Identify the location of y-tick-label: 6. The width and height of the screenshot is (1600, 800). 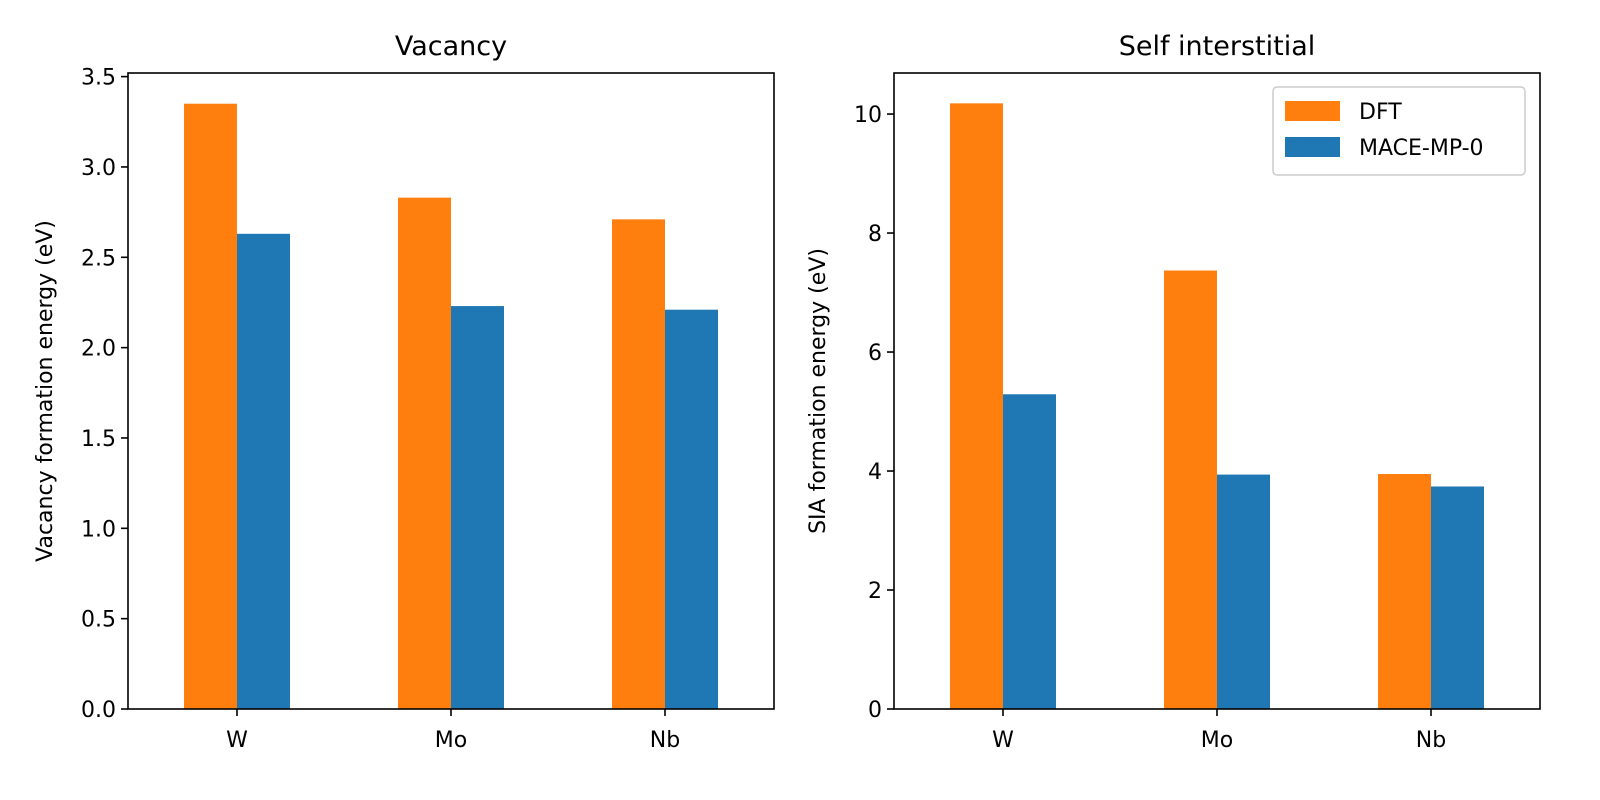
(875, 353).